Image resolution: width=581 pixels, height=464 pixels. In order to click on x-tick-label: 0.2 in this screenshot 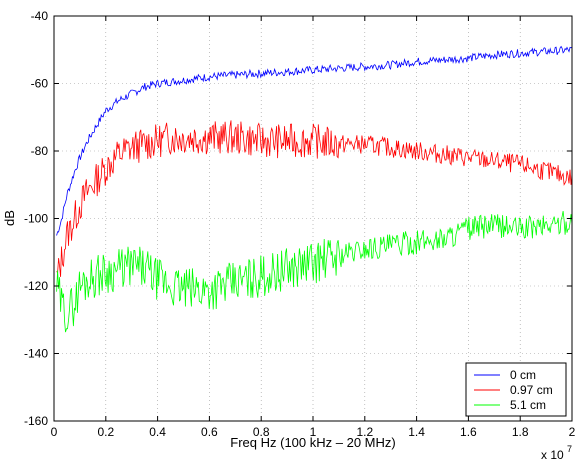, I will do `click(105, 432)`.